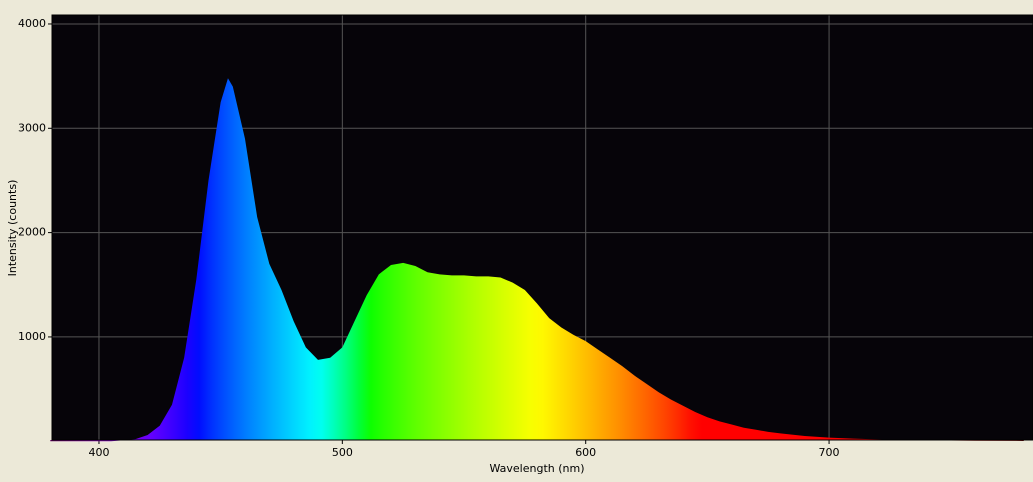 The height and width of the screenshot is (482, 1033). I want to click on y-tick-label: 2000, so click(32, 232).